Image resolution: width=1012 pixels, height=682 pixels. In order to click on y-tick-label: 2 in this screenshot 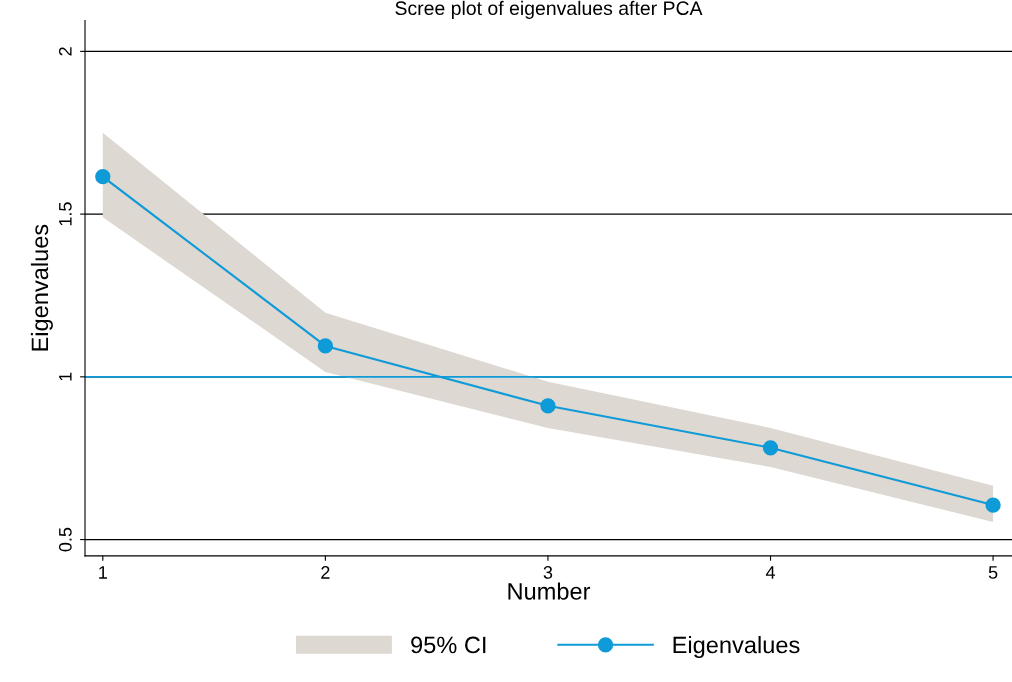, I will do `click(65, 51)`.